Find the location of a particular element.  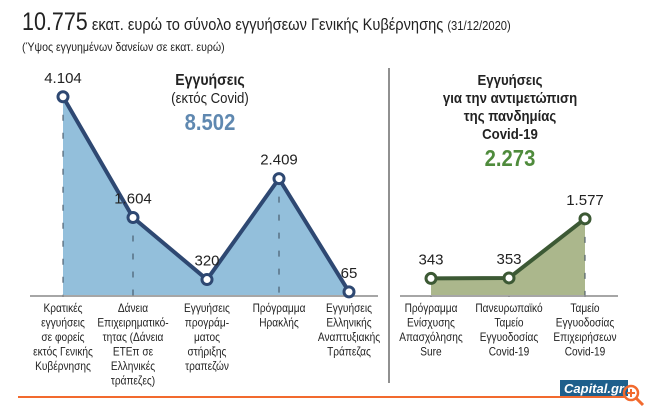

right-chart-title-line: Covid-19 is located at coordinates (510, 134).